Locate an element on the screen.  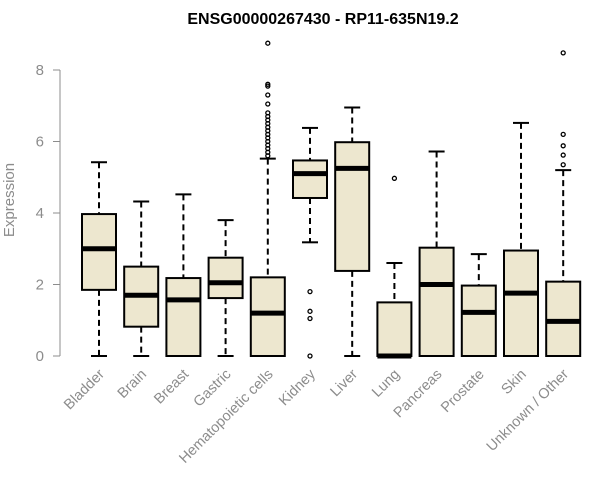
box-lung is located at coordinates (394, 267).